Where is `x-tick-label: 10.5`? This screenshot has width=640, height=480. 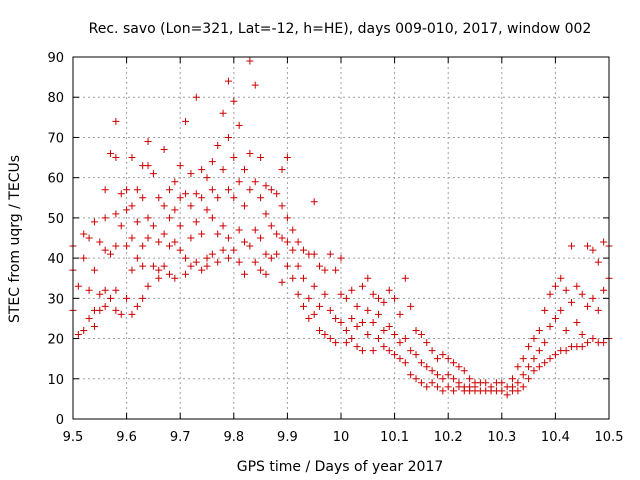 x-tick-label: 10.5 is located at coordinates (609, 437).